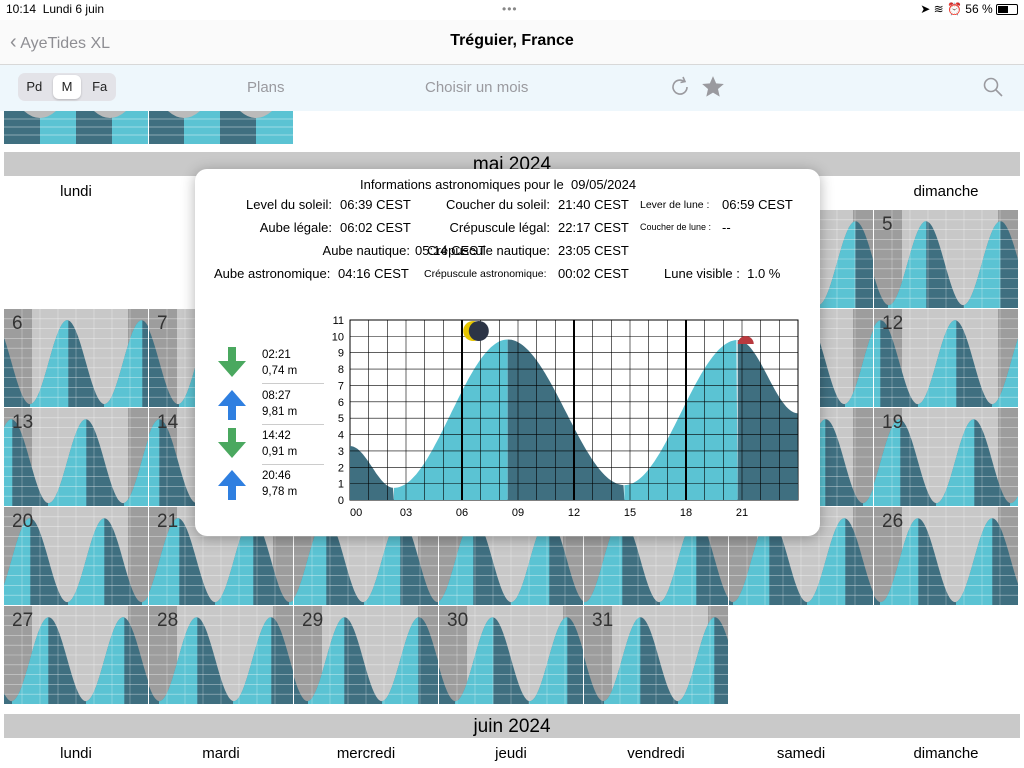 This screenshot has width=1024, height=768. I want to click on moonrise-value: 06:59 CEST, so click(757, 204).